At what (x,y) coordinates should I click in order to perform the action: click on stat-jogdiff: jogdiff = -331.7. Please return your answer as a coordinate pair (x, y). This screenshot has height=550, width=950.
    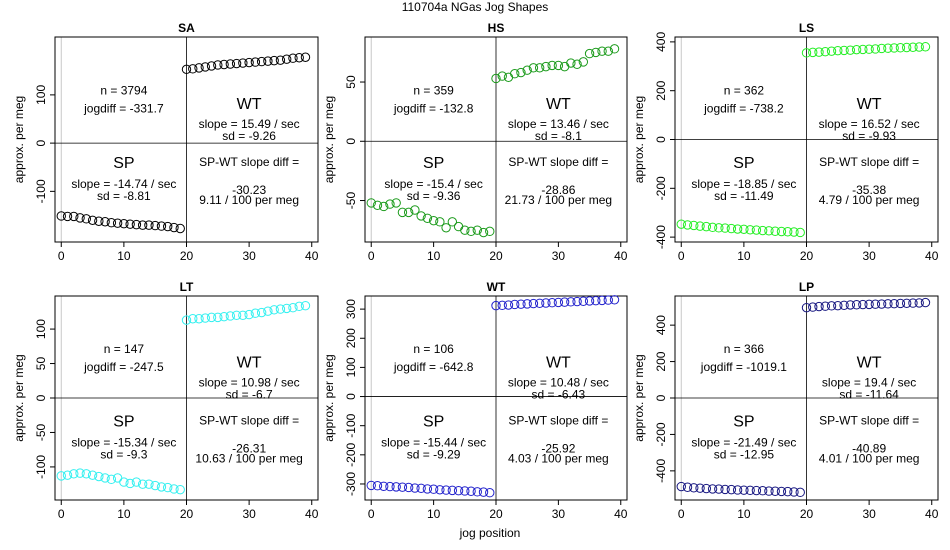
    Looking at the image, I should click on (123, 108).